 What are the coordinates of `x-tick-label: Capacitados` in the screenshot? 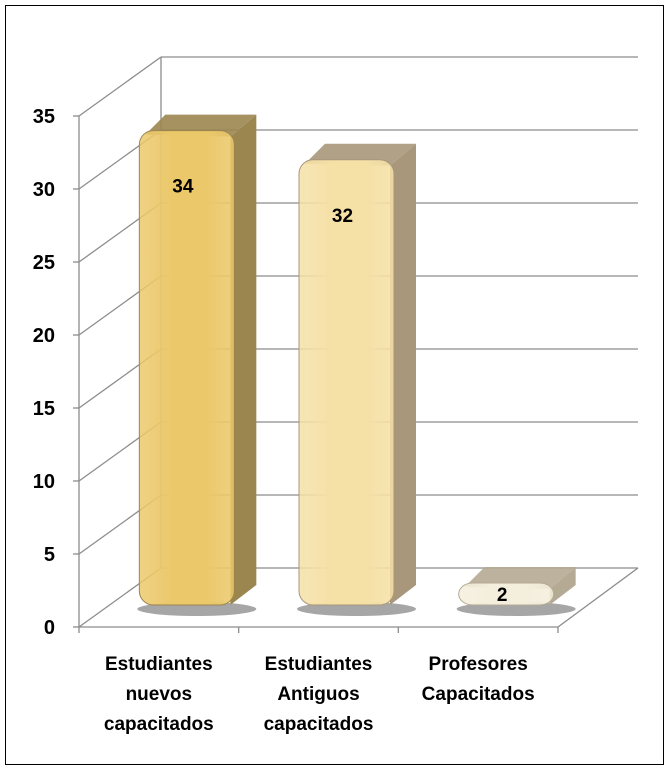 It's located at (478, 694).